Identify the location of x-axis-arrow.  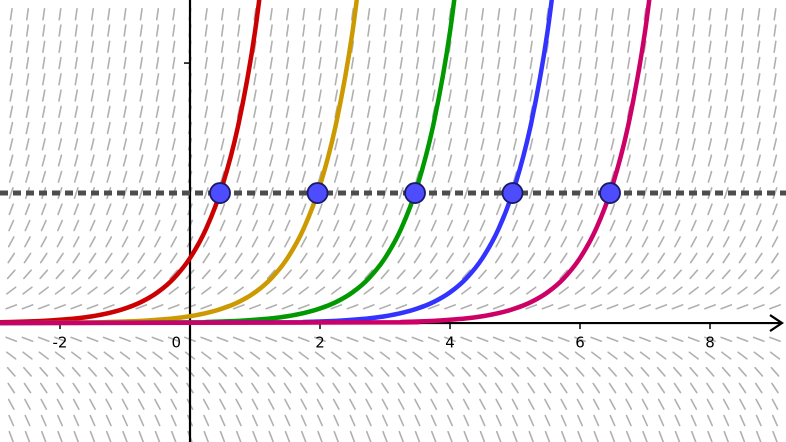
(776, 323).